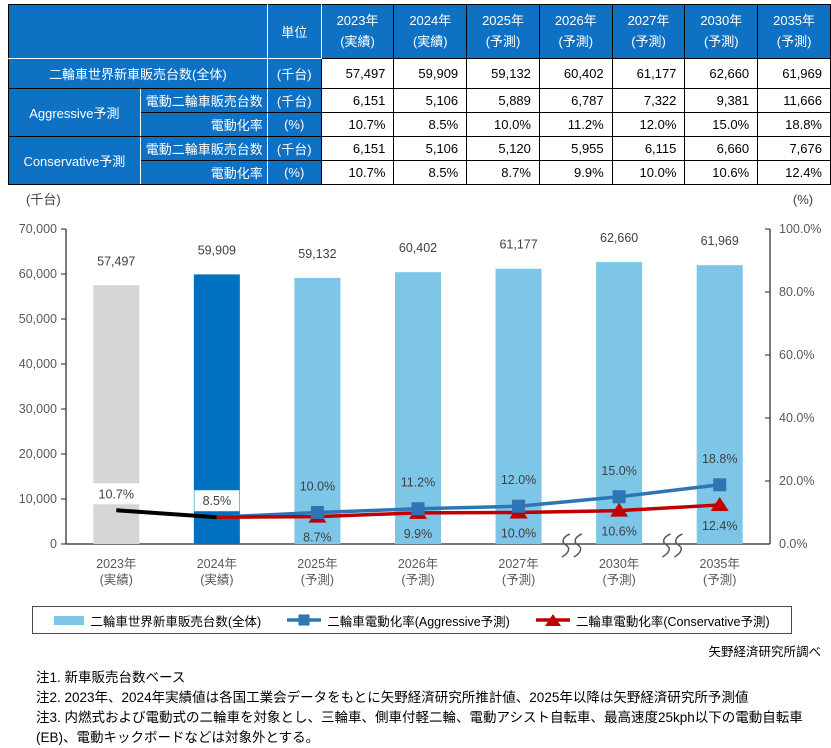 This screenshot has width=831, height=748. What do you see at coordinates (357, 31) in the screenshot?
I see `year-header-2023: 2023年 (実績)` at bounding box center [357, 31].